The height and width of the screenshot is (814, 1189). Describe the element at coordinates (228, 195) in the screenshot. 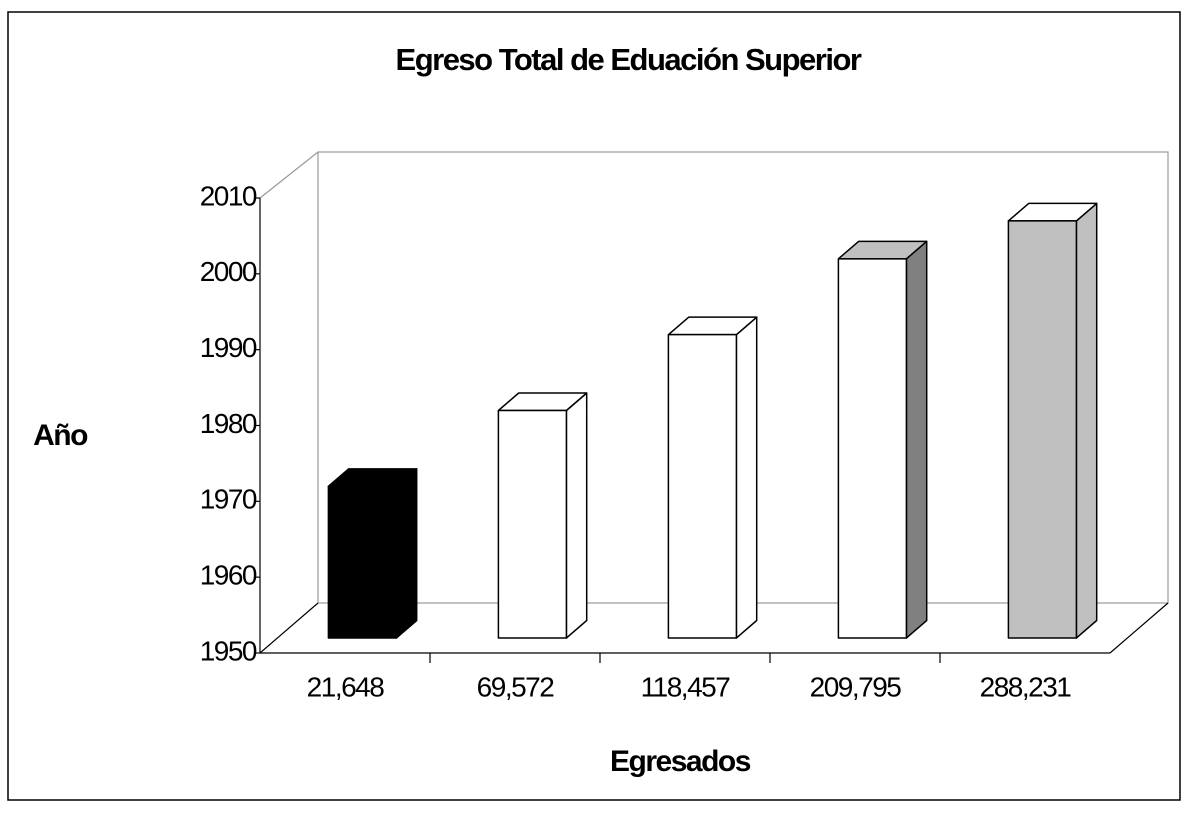

I see `y-tick-label: 2010` at that location.